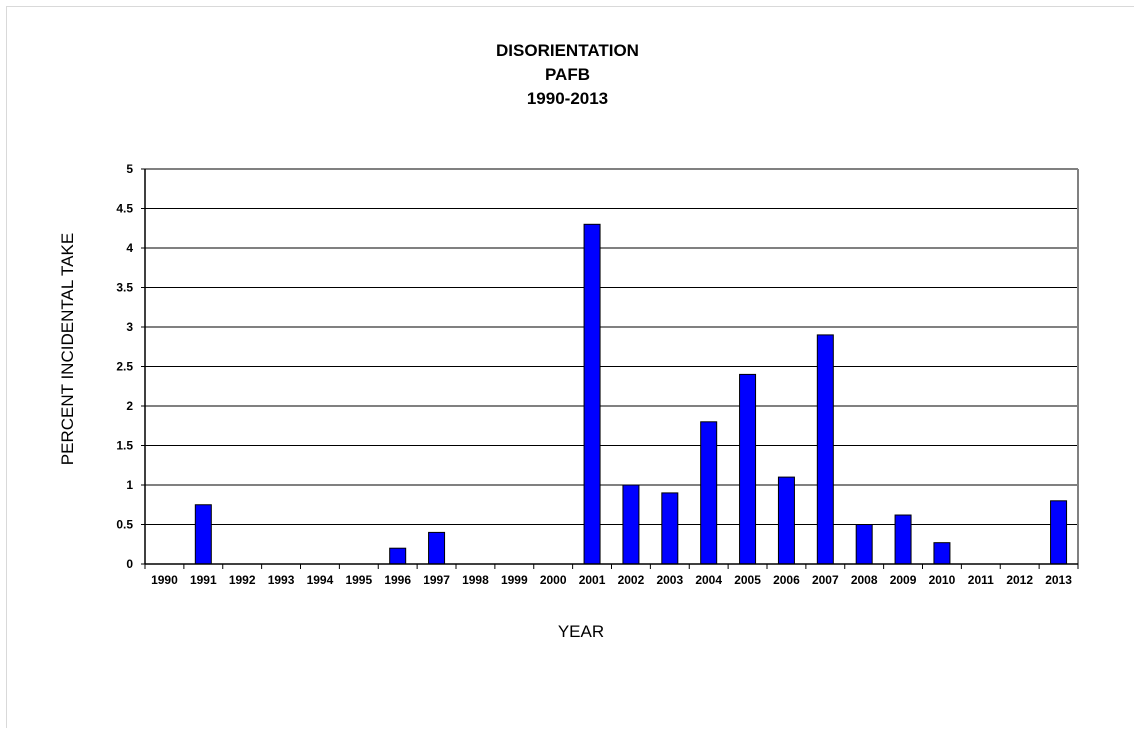  I want to click on bar-2003, so click(670, 528).